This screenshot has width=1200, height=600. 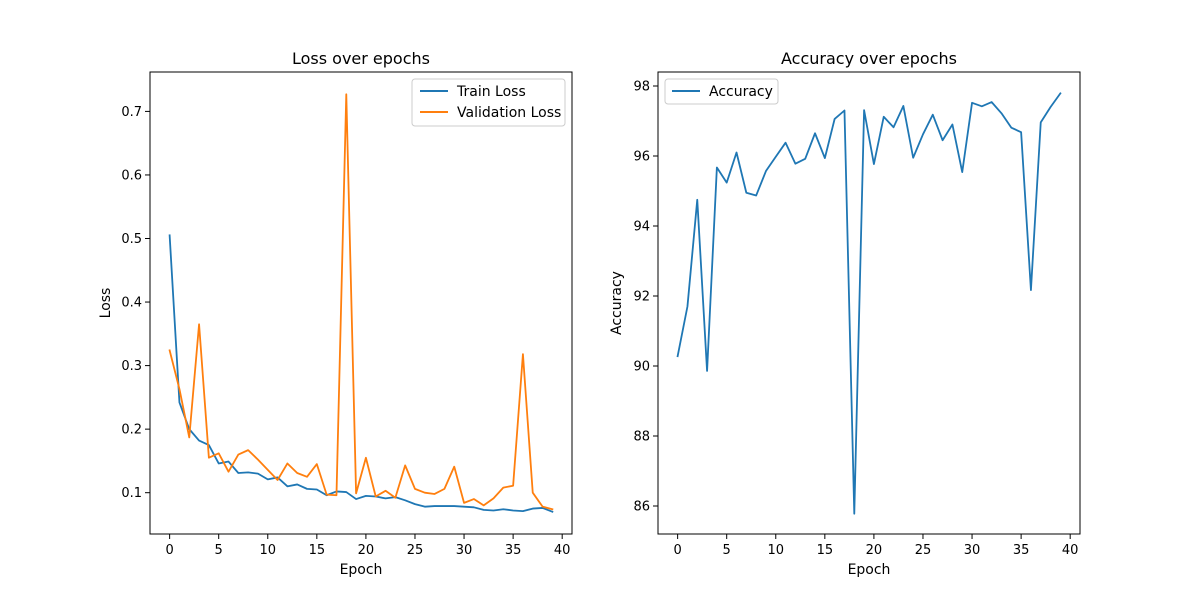 What do you see at coordinates (513, 550) in the screenshot?
I see `loss-x-tick-label: 35` at bounding box center [513, 550].